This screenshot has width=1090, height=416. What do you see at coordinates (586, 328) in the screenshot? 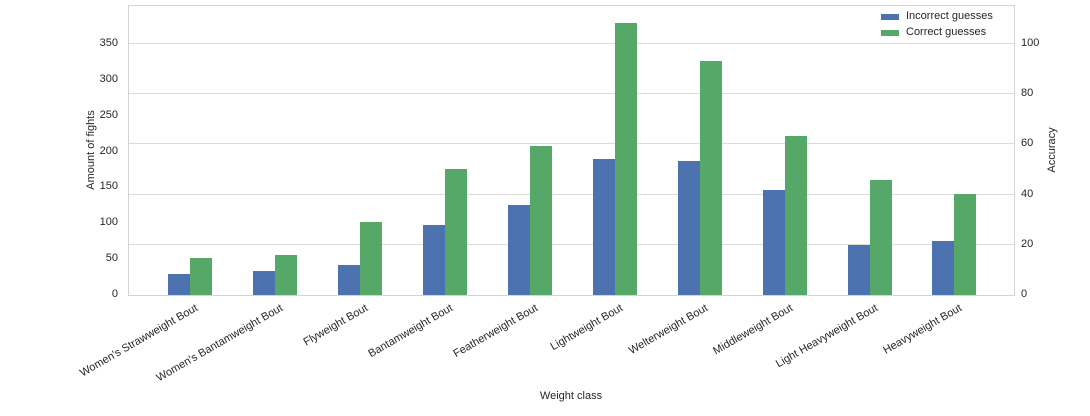
I see `x-tick-label: Lightweight Bout` at bounding box center [586, 328].